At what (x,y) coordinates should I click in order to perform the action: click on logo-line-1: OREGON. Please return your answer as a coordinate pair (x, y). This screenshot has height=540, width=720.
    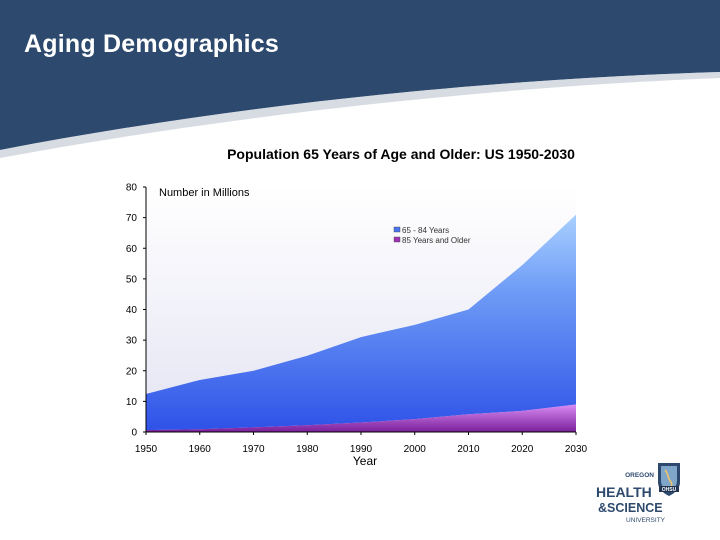
    Looking at the image, I should click on (639, 475).